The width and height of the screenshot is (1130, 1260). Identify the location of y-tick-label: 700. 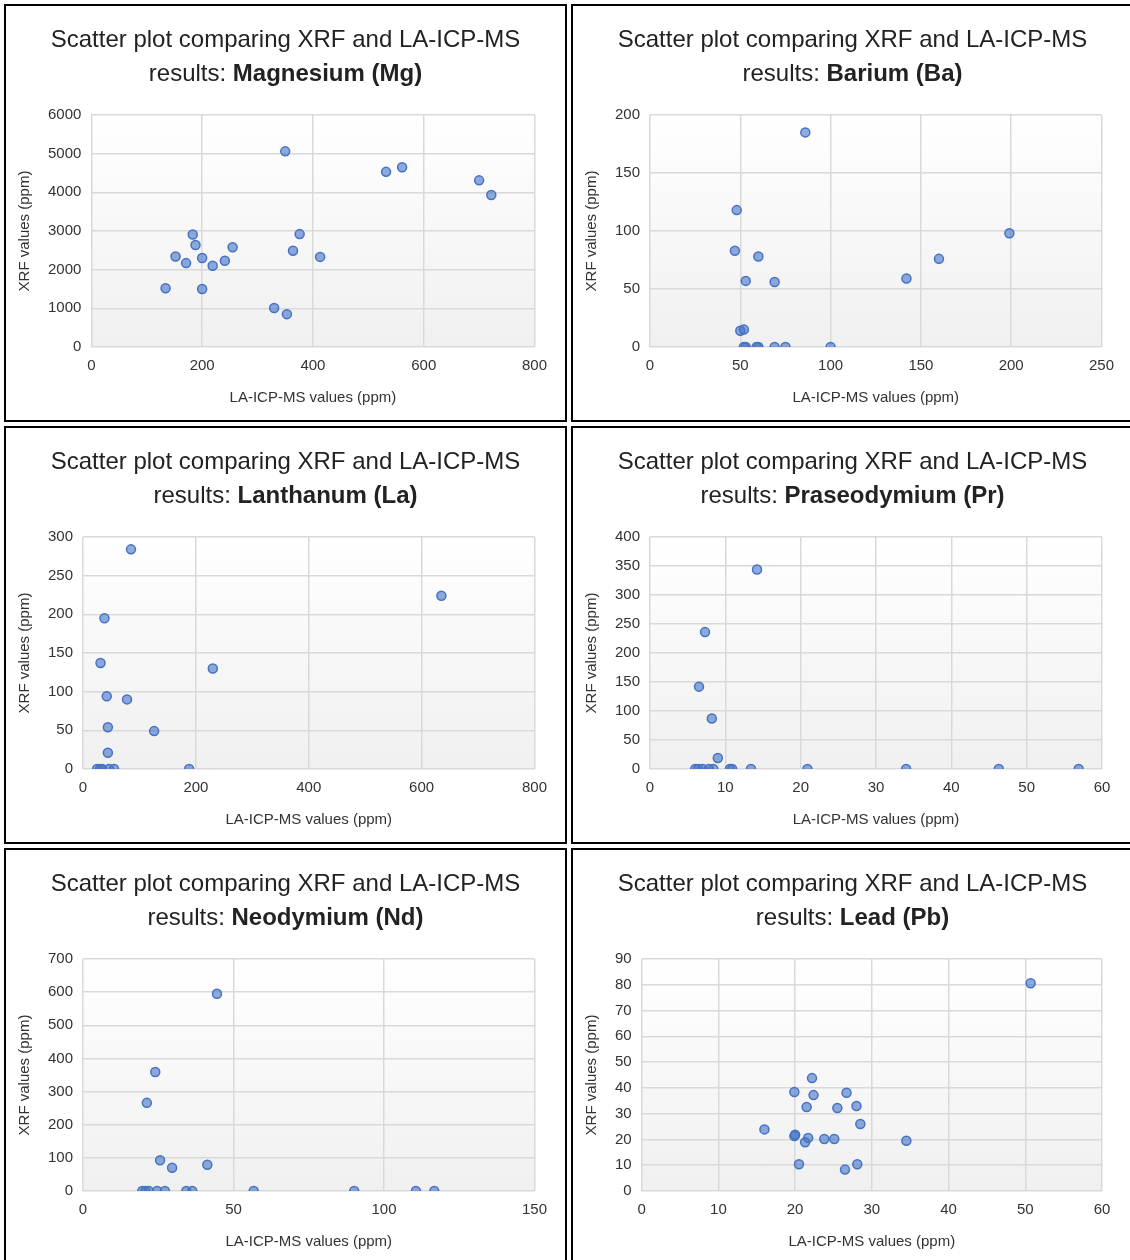
(61, 958).